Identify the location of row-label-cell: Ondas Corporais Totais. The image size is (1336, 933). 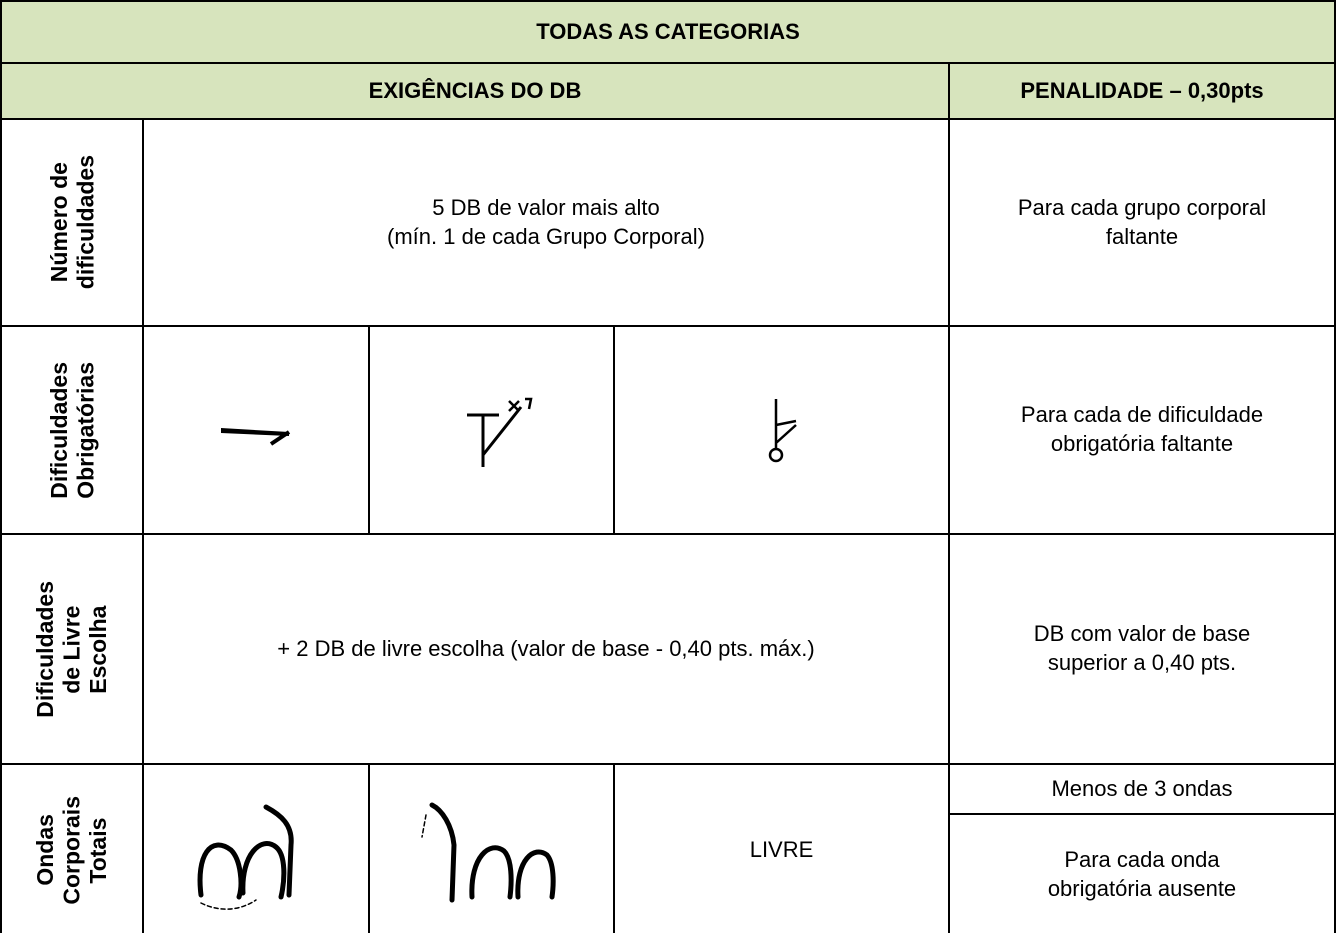
(73, 849).